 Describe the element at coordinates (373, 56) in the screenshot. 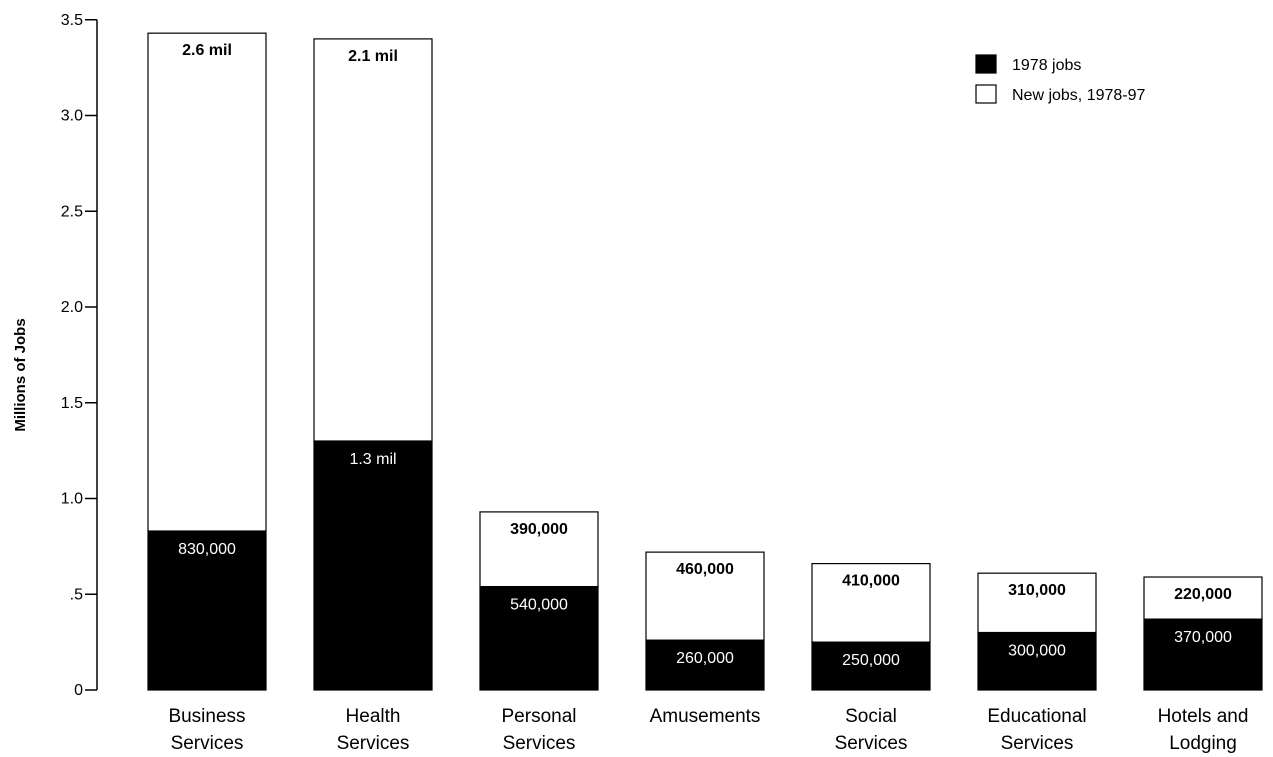

I see `data-label-new-jobs: 2.1 mil` at that location.